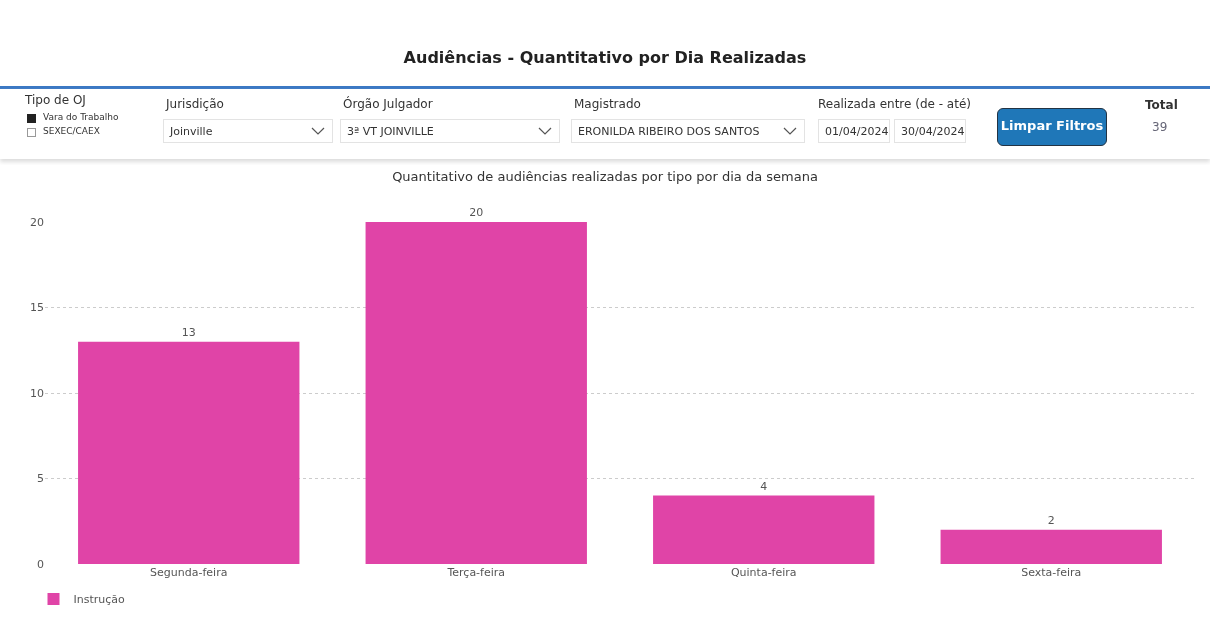 The height and width of the screenshot is (626, 1210). I want to click on legend-label: Instrução, so click(99, 600).